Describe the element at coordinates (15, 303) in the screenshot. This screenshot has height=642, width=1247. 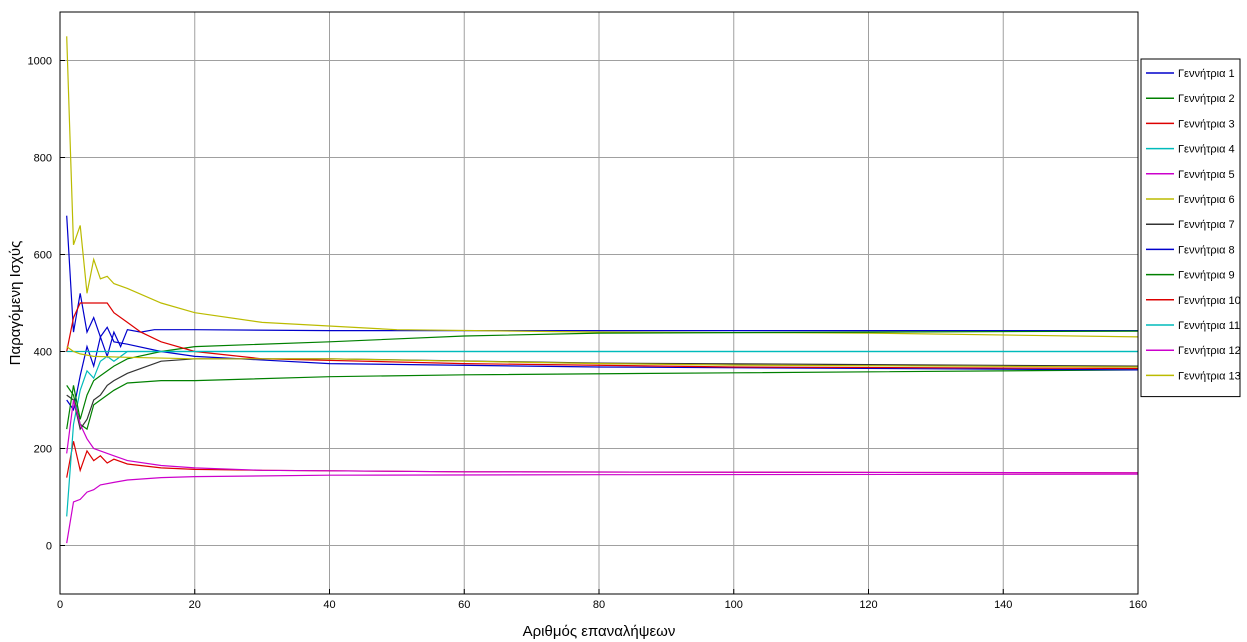
I see `y-axis-label: Παραγόμενη Ισχύς` at that location.